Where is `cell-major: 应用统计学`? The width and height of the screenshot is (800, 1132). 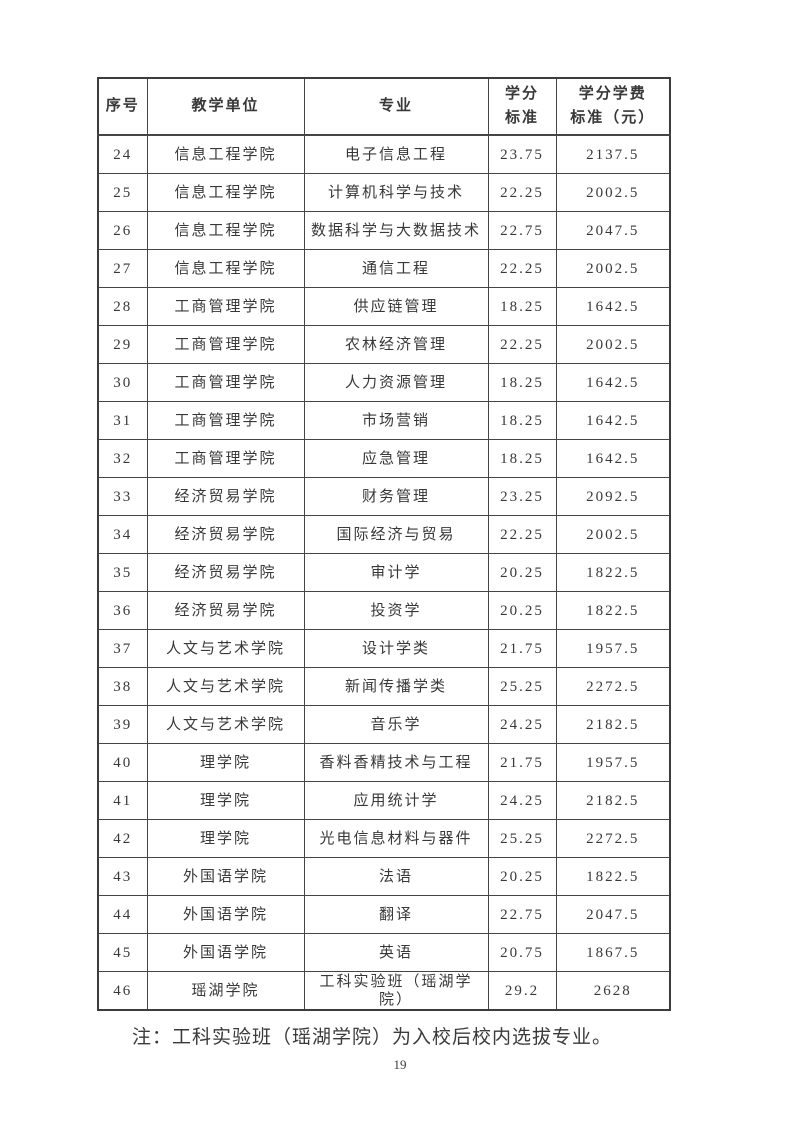 cell-major: 应用统计学 is located at coordinates (396, 800).